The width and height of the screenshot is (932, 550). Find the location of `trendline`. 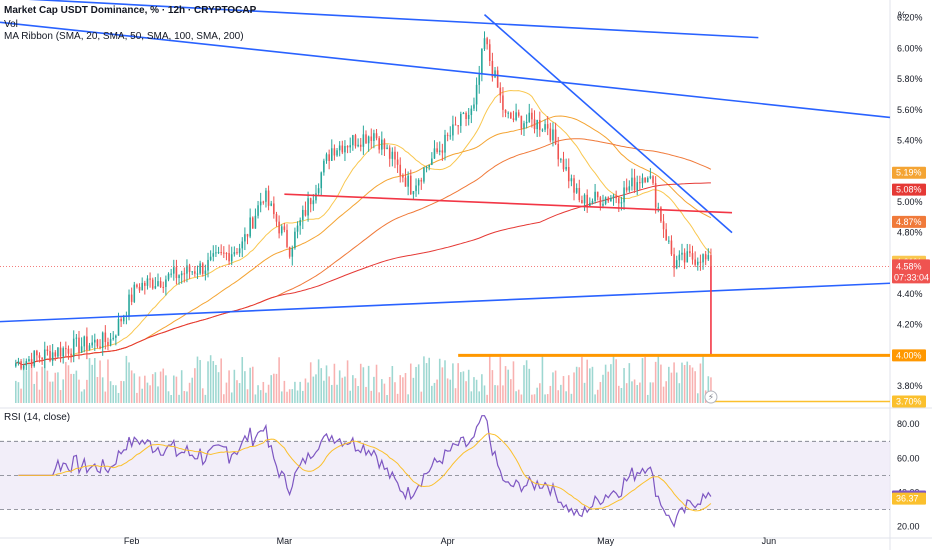

trendline is located at coordinates (508, 203).